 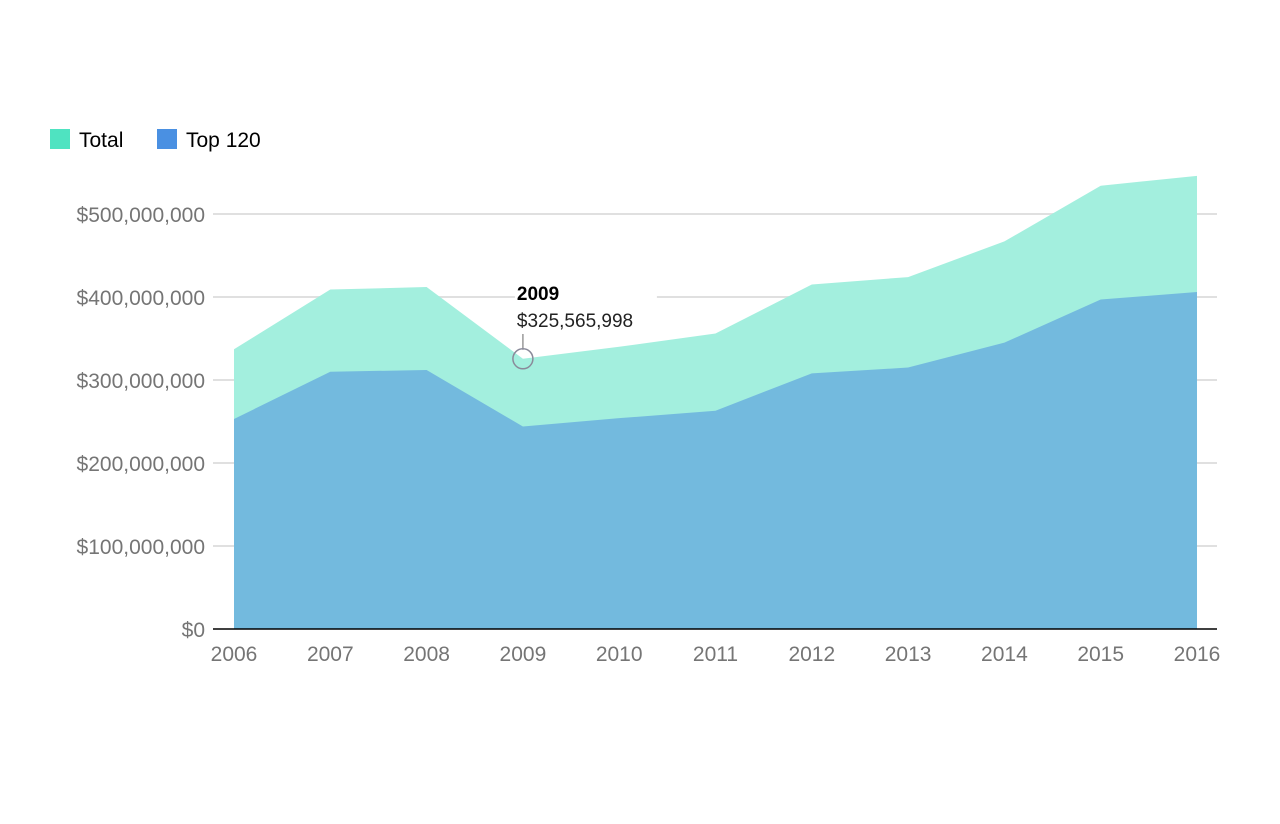 What do you see at coordinates (811, 654) in the screenshot?
I see `x-tick-label: 2012` at bounding box center [811, 654].